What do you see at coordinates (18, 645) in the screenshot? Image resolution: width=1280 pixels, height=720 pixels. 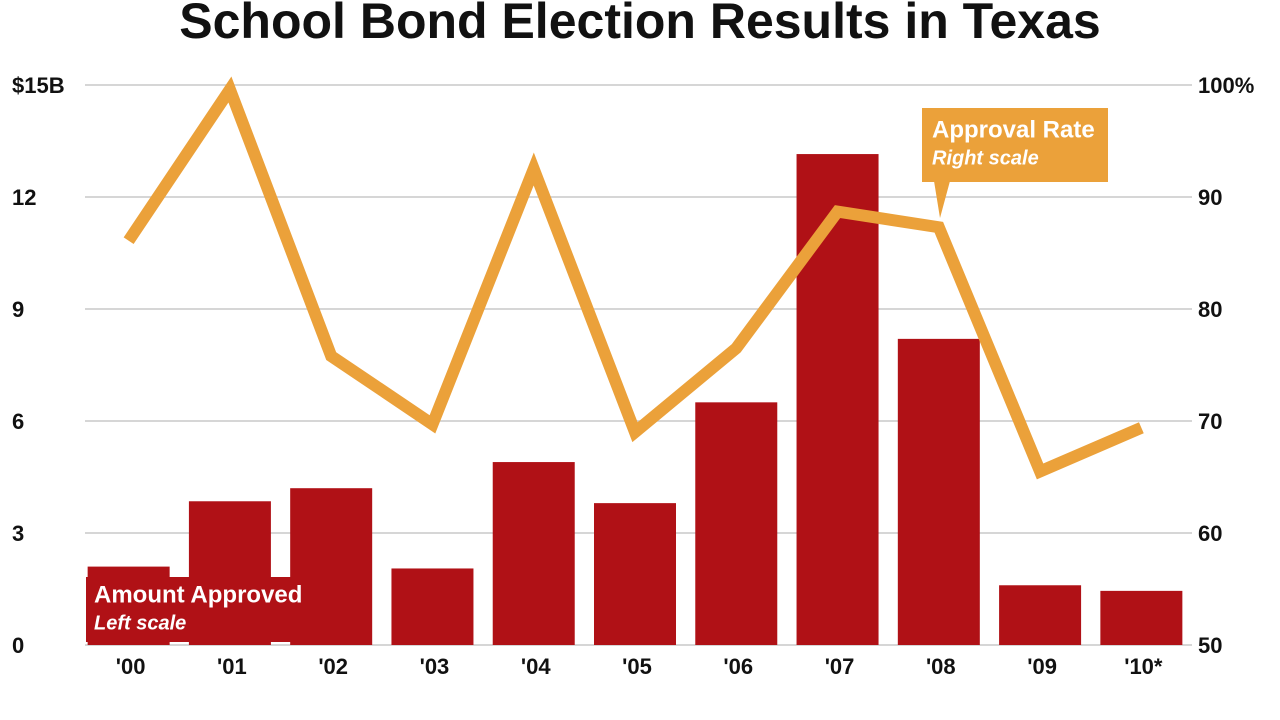 I see `y-tick-label: 0` at bounding box center [18, 645].